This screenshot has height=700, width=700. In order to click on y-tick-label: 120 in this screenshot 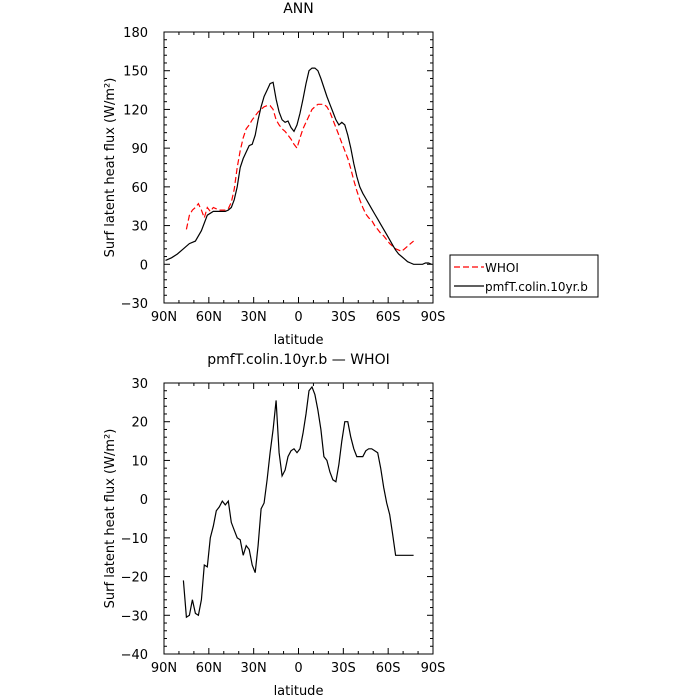, I will do `click(135, 110)`.